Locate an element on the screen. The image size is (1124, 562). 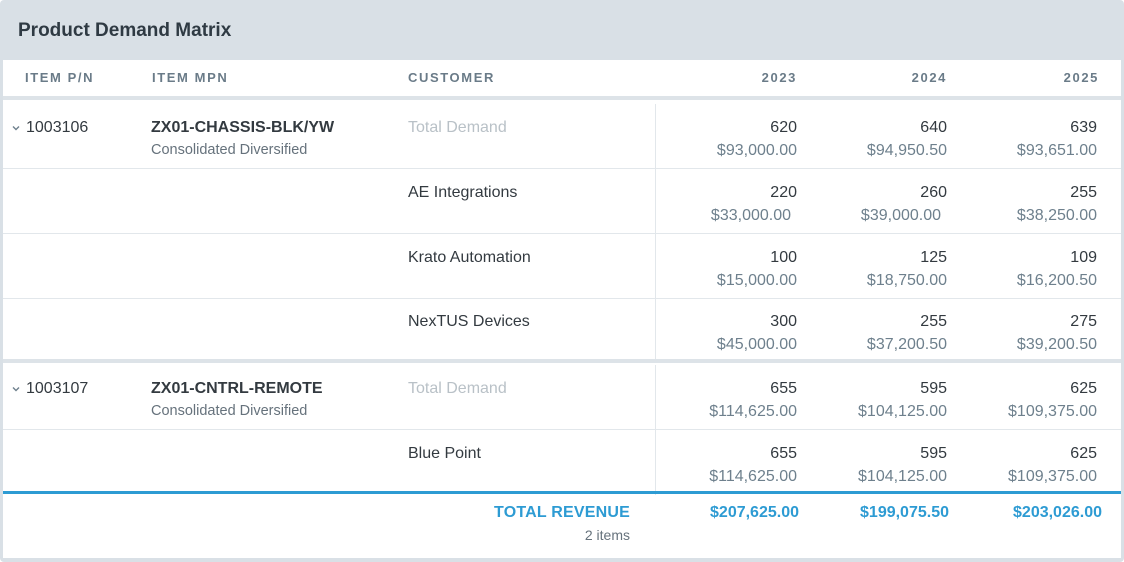
total-2024: $199,075.50 is located at coordinates (904, 512).